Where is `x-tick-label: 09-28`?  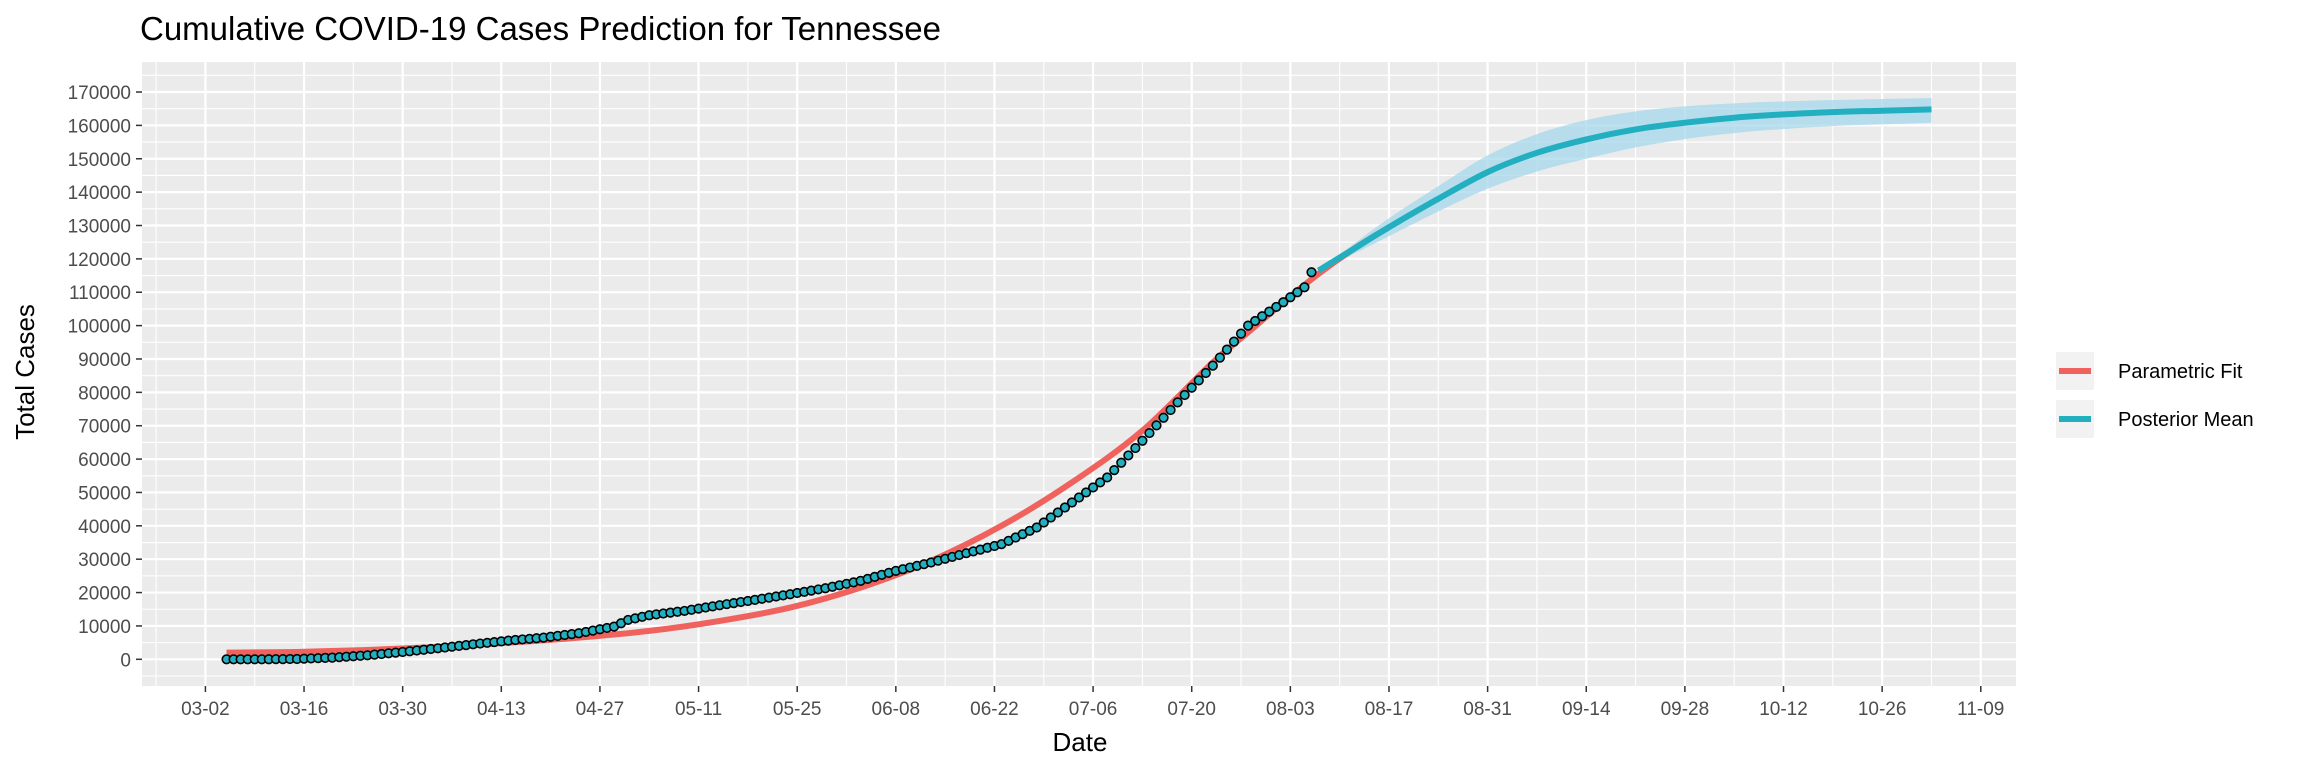
x-tick-label: 09-28 is located at coordinates (1685, 709).